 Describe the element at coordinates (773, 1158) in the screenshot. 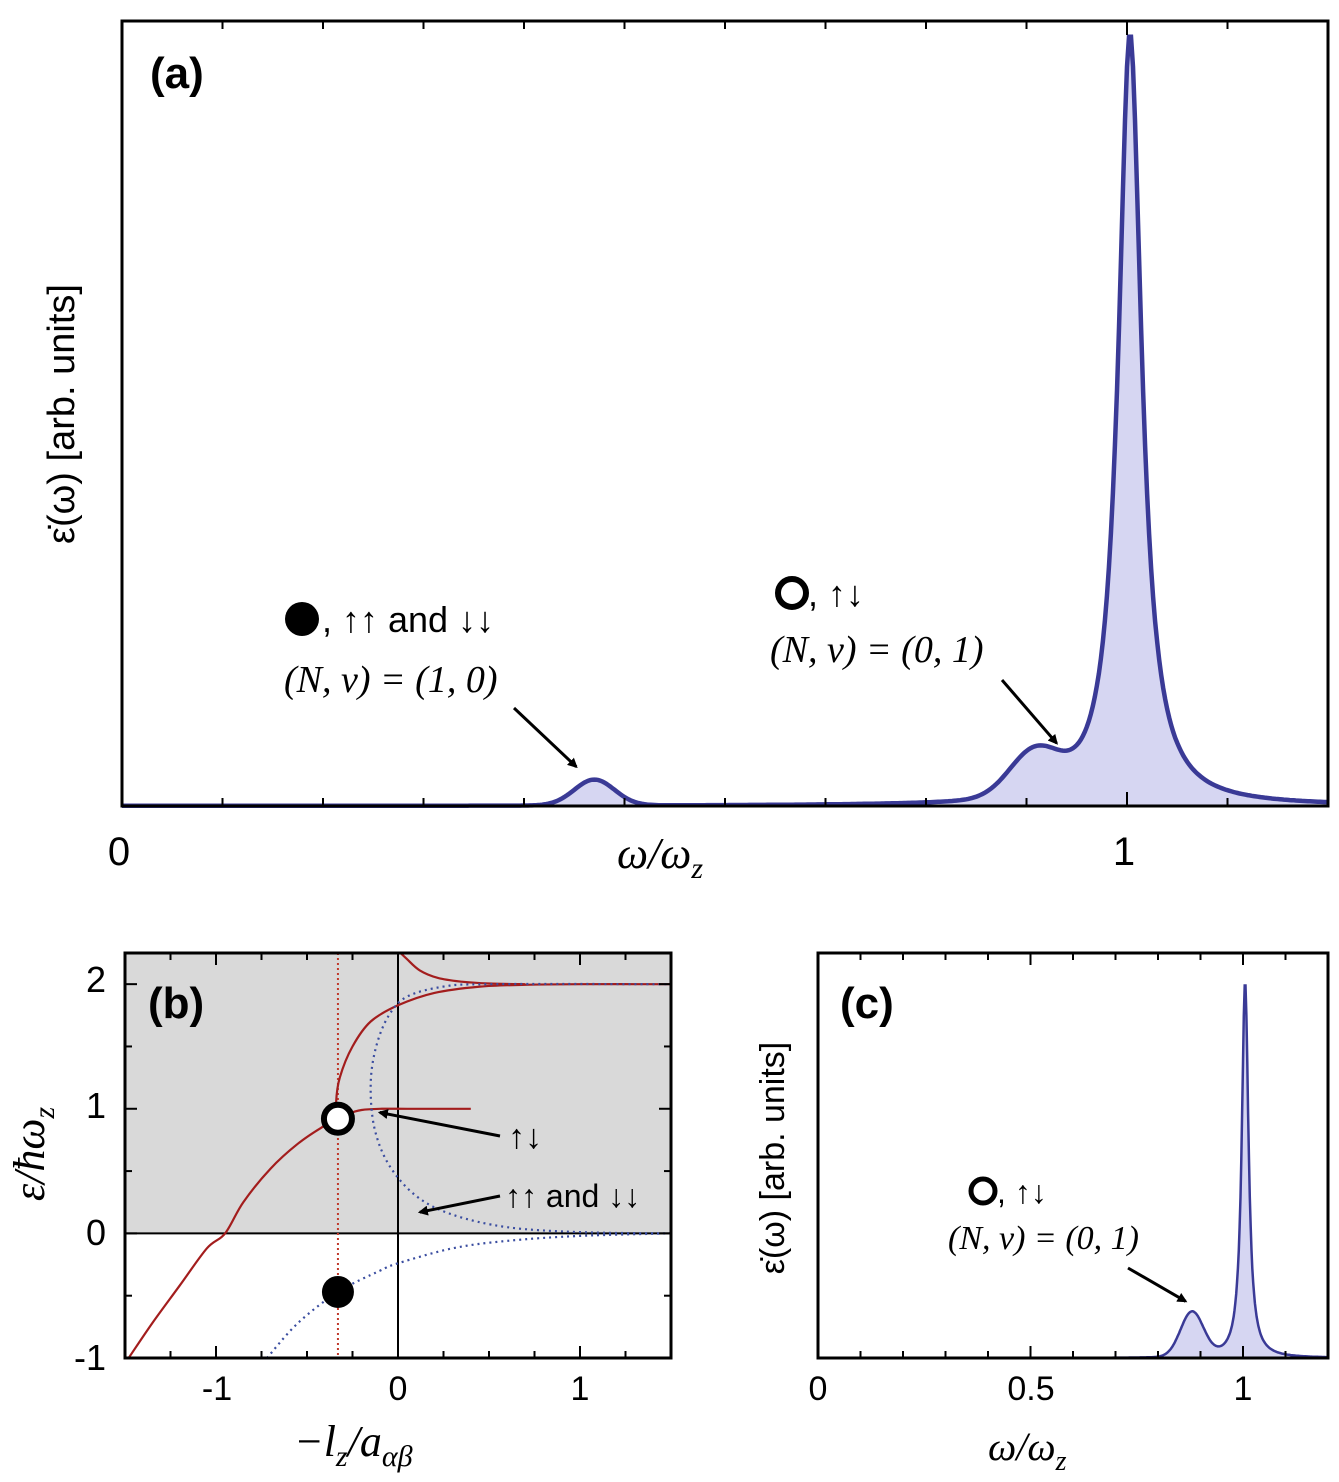

I see `panel-c-ylabel: ε̇(ω) [arb. units]` at that location.